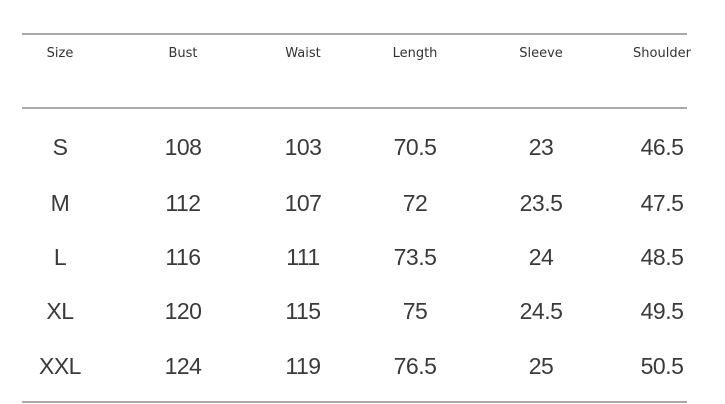 This screenshot has height=404, width=725. I want to click on table-cell-waist: 119, so click(303, 366).